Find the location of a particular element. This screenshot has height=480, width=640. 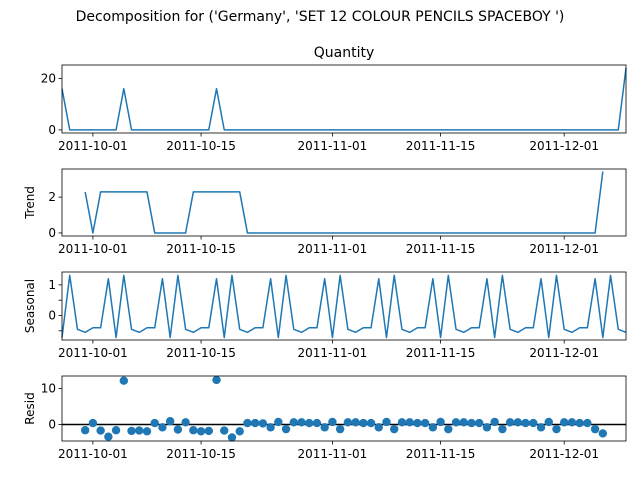

trend-x-tick-label: 2011-11-01 is located at coordinates (333, 249).